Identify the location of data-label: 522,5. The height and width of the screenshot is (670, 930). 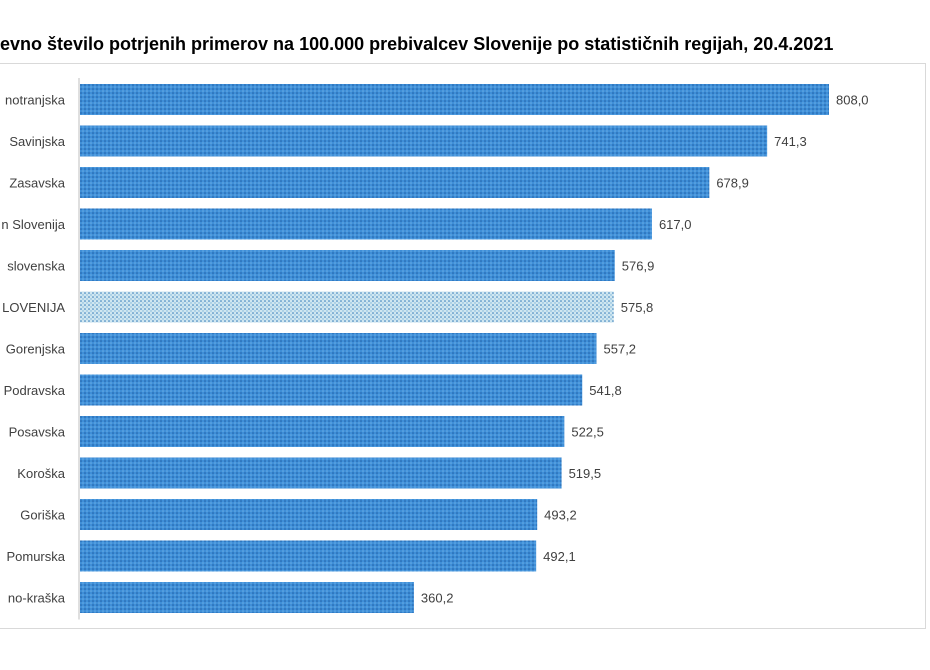
(587, 432).